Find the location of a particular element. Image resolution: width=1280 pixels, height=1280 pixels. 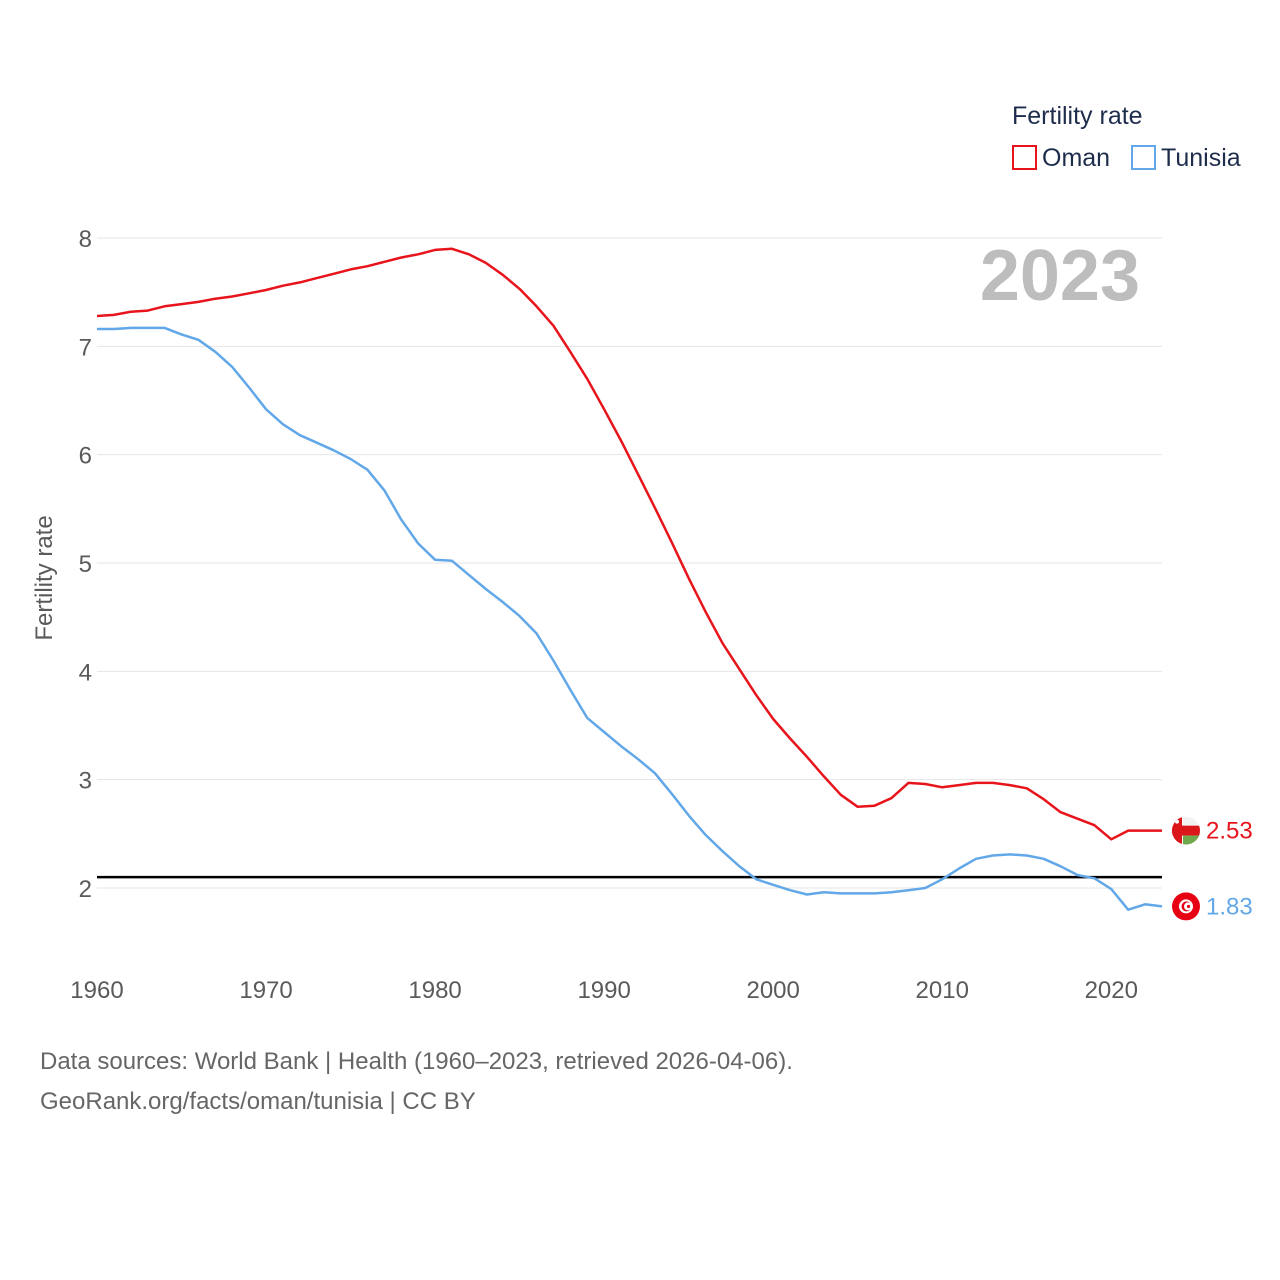

x-tick-label: 2020 is located at coordinates (1111, 990).